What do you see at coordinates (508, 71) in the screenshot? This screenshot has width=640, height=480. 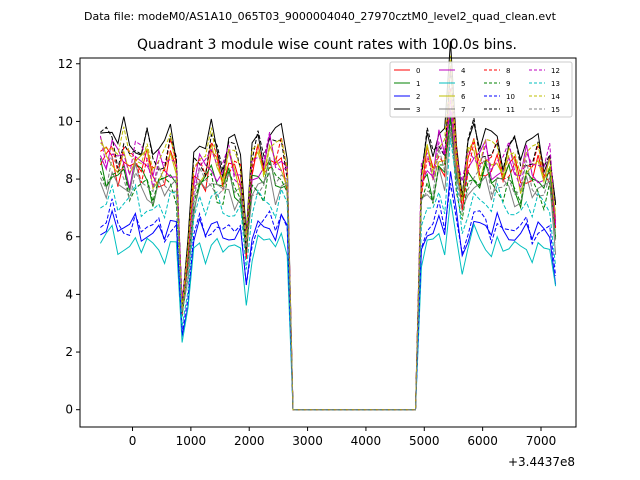 I see `legend-label-8: 8` at bounding box center [508, 71].